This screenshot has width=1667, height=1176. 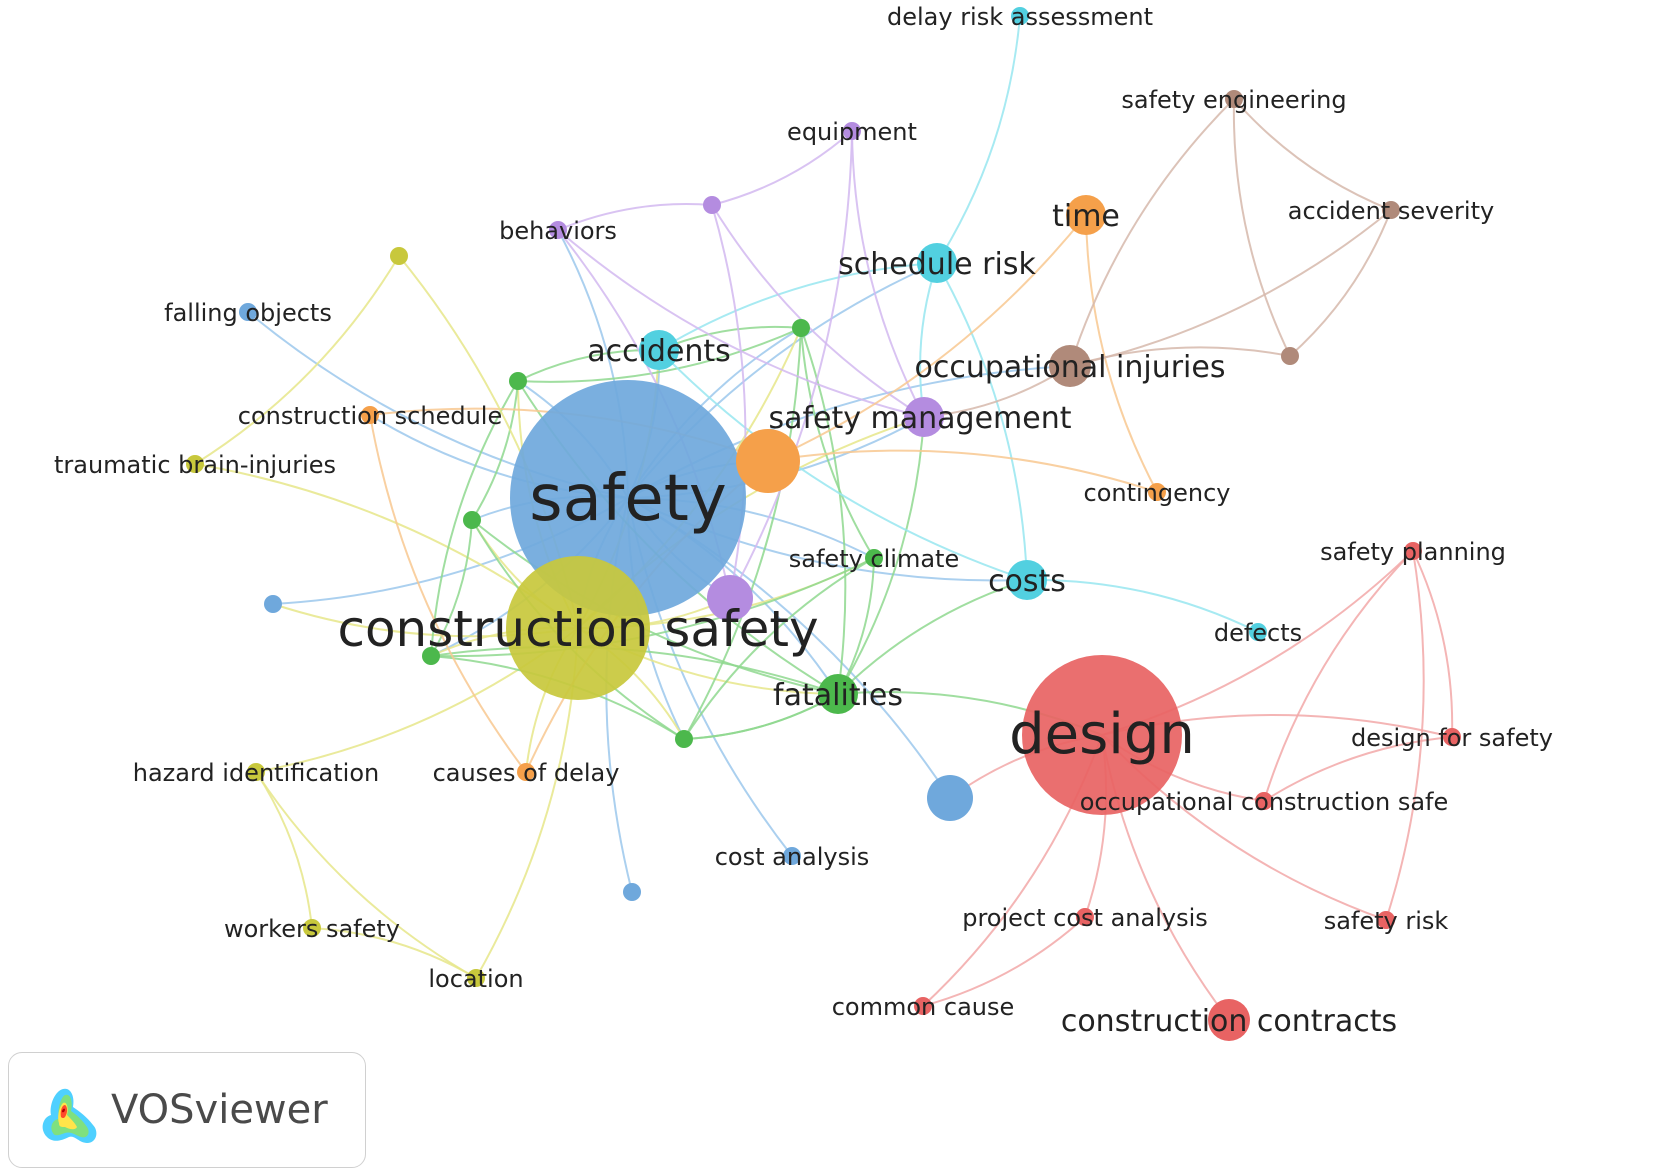 I want to click on edge-schedule_risk-safety_management, so click(x=928, y=340).